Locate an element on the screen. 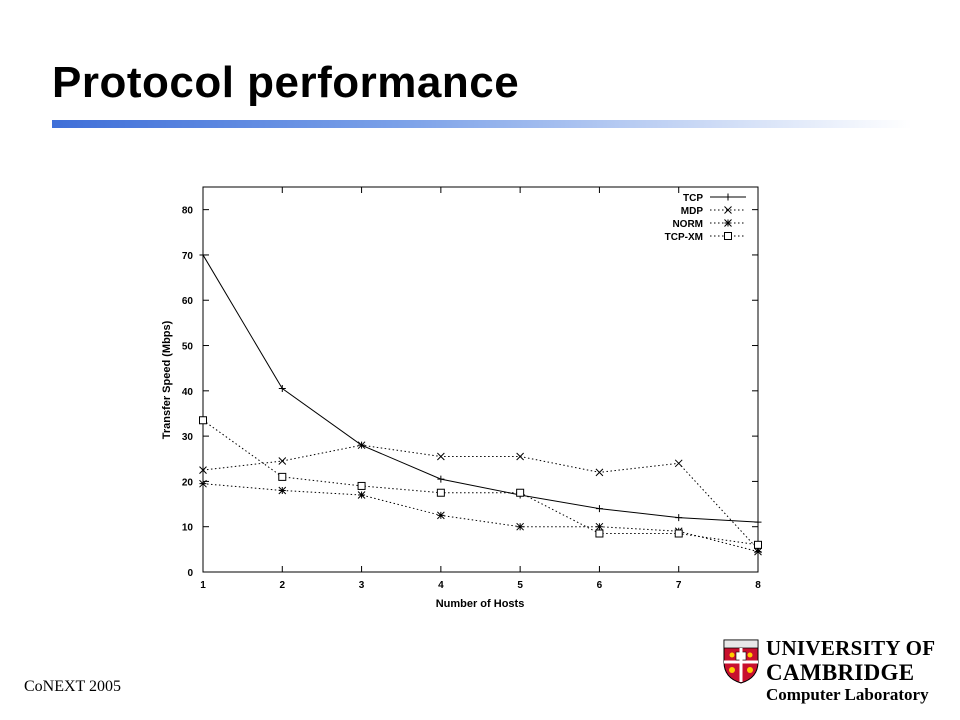 Image resolution: width=960 pixels, height=720 pixels. series-tcp-xm is located at coordinates (480, 482).